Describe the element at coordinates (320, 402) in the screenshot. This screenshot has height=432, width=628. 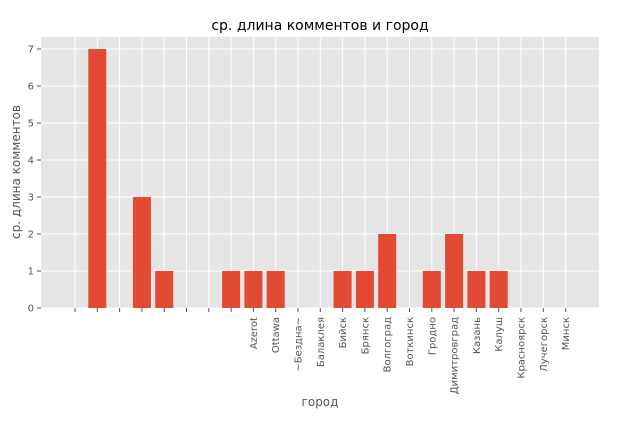
I see `x-axis-label: город` at that location.